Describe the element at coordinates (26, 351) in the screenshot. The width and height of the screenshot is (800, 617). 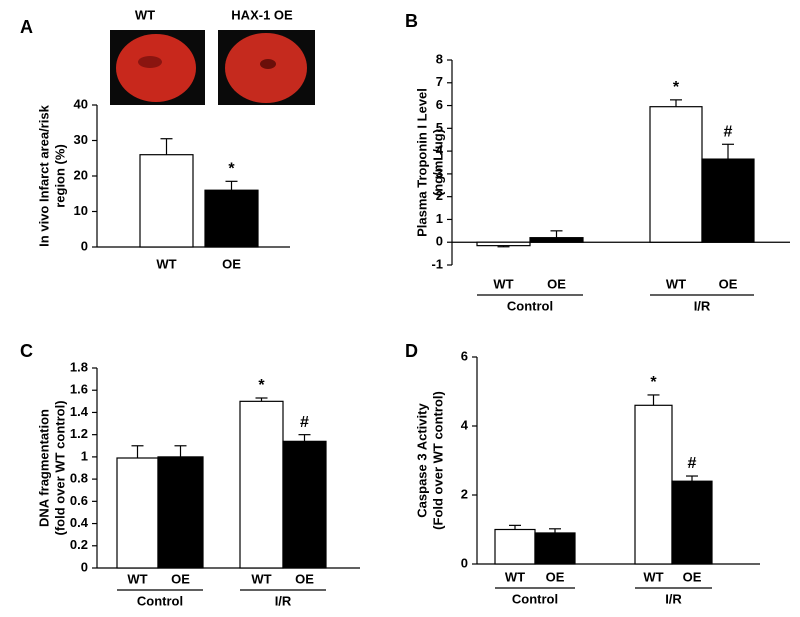
I see `panel-label: C` at that location.